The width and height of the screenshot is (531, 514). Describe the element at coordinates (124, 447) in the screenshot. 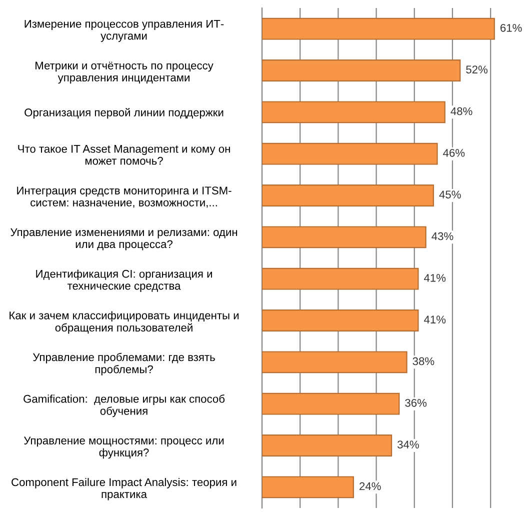

I see `y-tick-label: Управление мощностями: процесс или функция?` at that location.